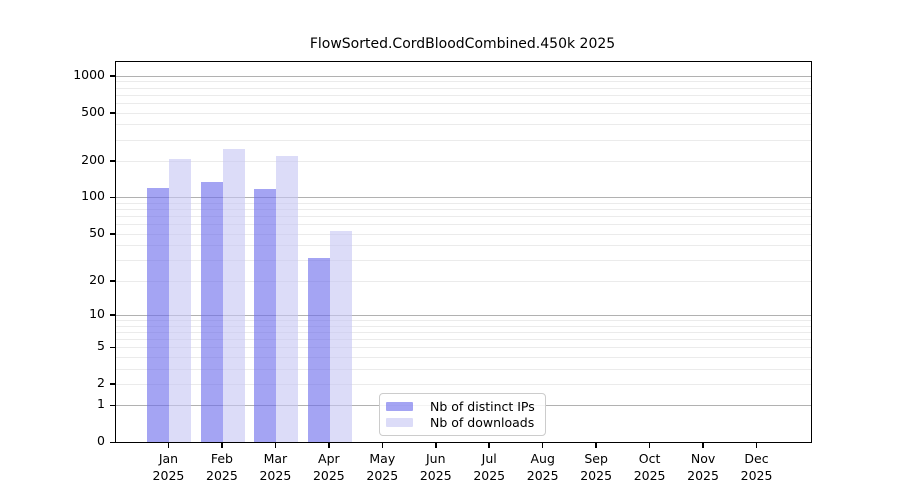 This screenshot has width=900, height=500. What do you see at coordinates (482, 406) in the screenshot?
I see `legend-label-distinct-ips: Nb of distinct IPs` at bounding box center [482, 406].